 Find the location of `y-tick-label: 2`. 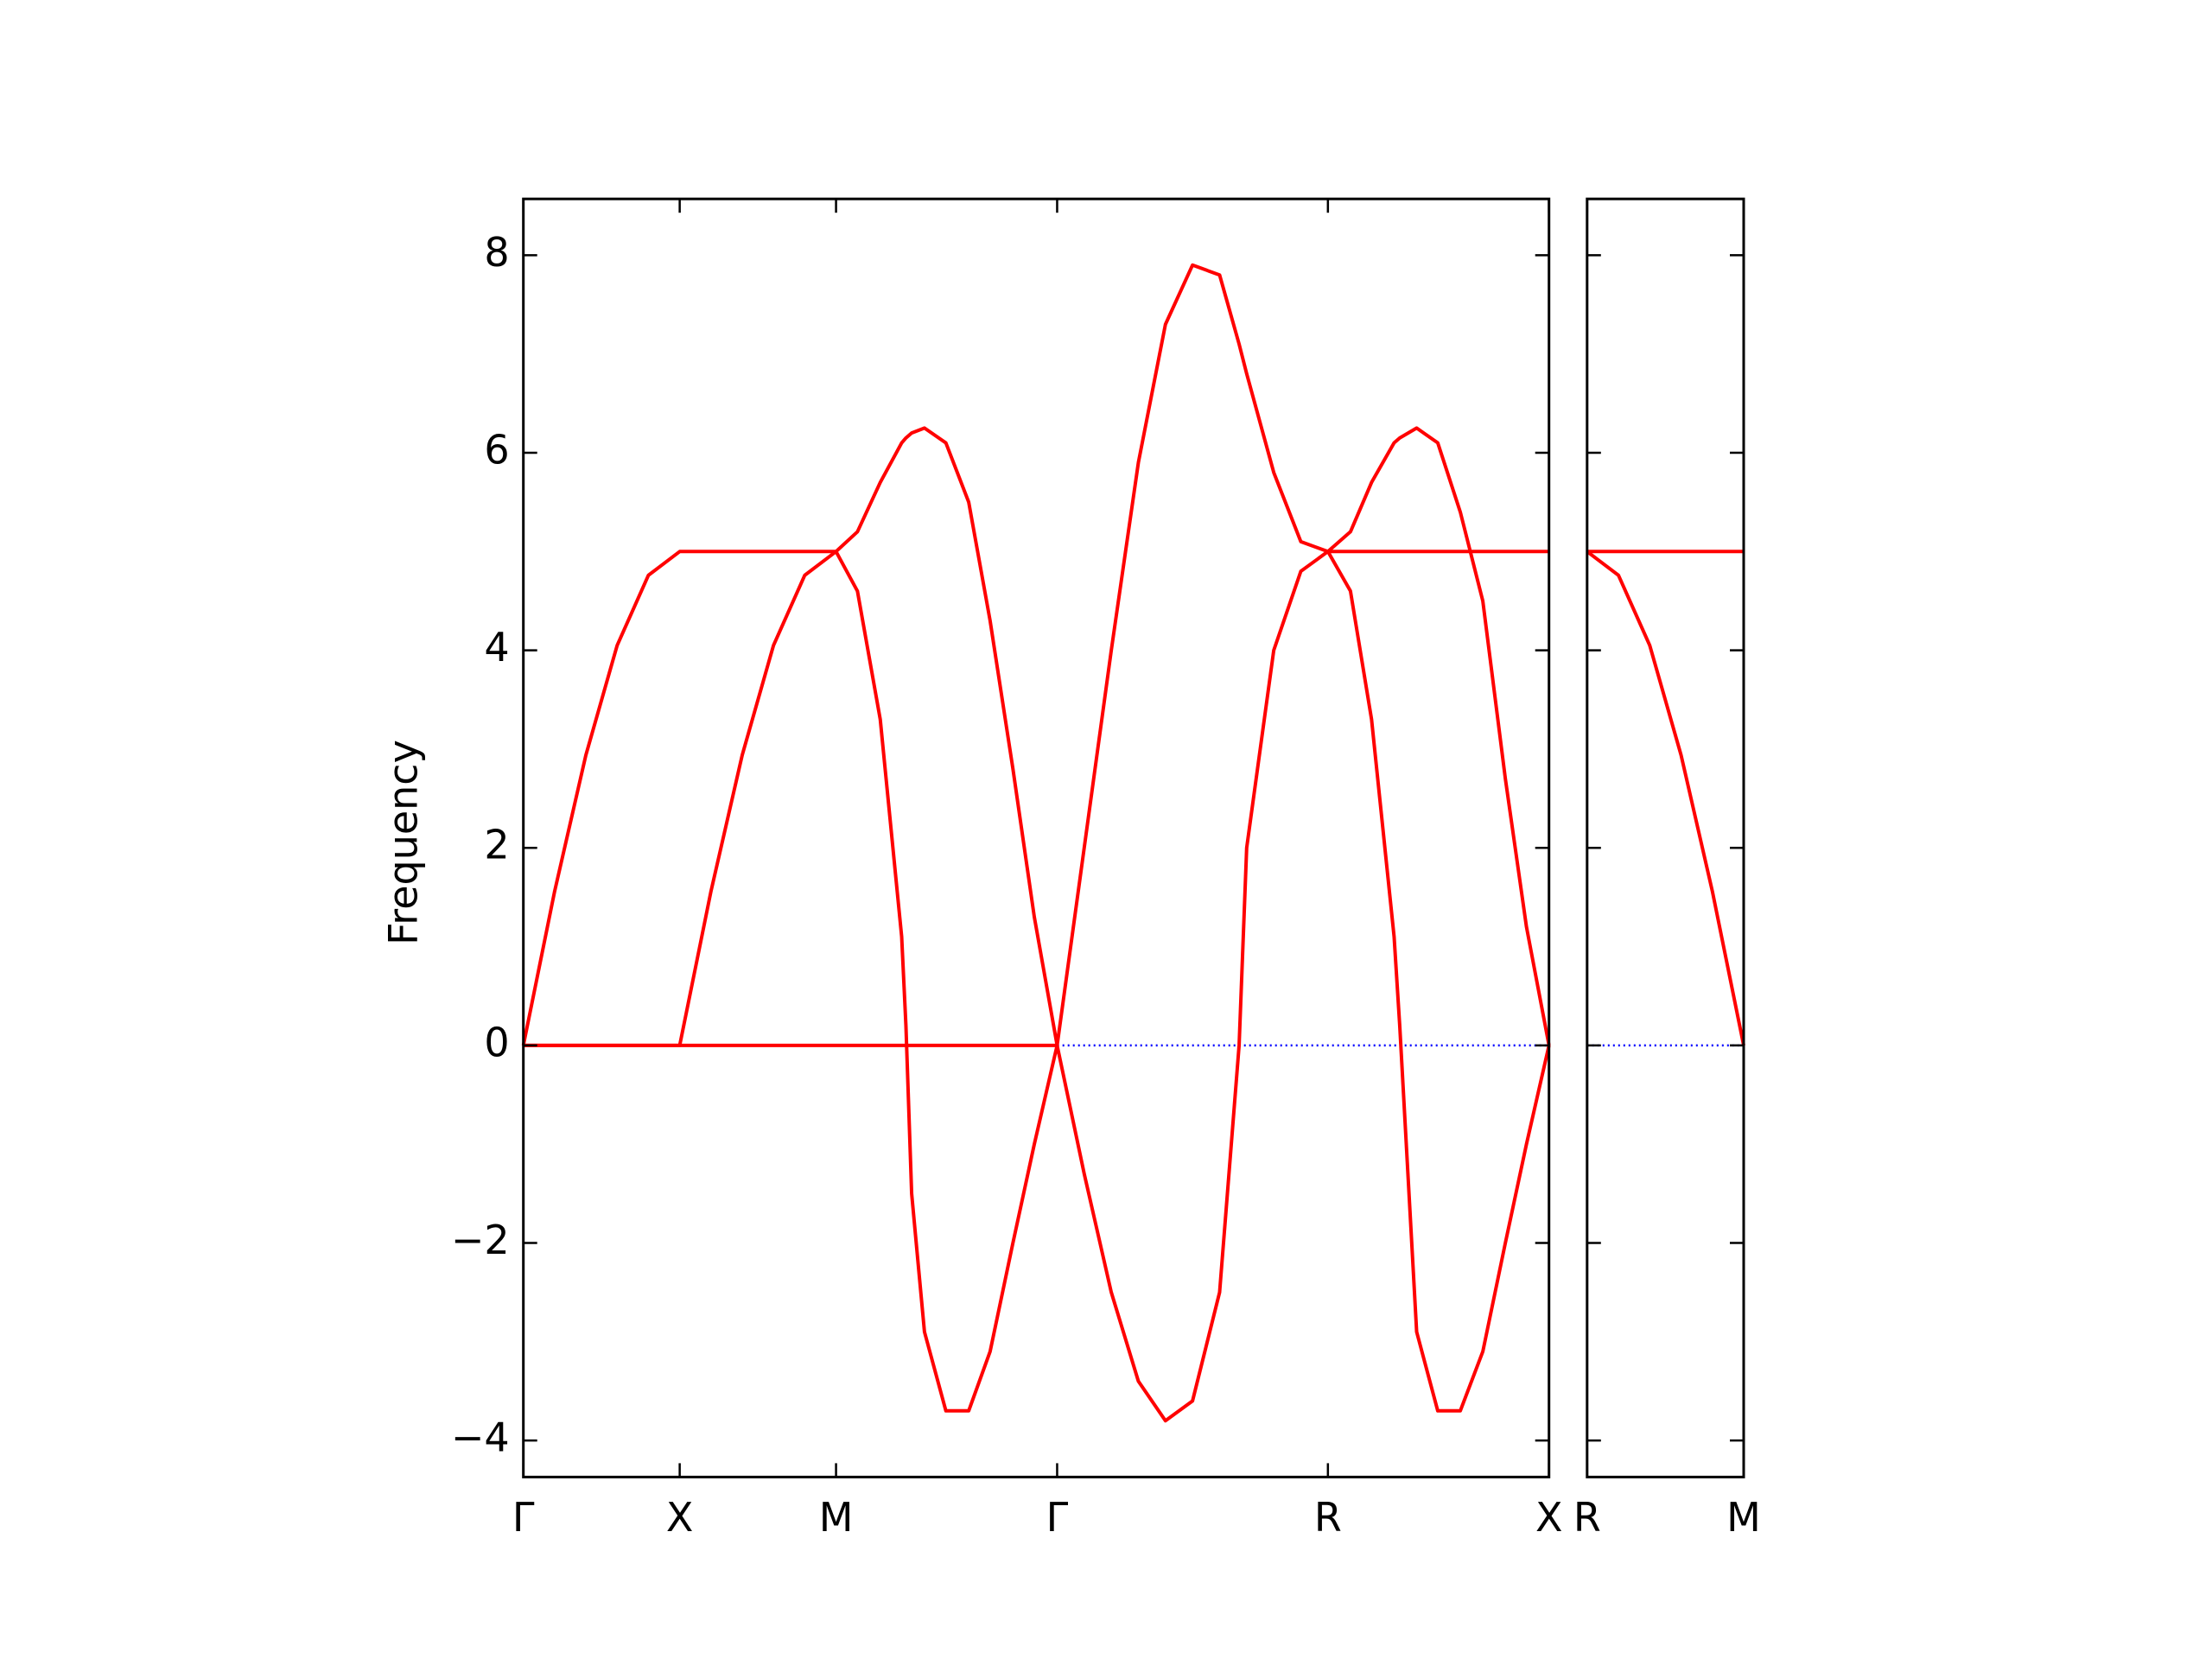

y-tick-label: 2 is located at coordinates (496, 845).